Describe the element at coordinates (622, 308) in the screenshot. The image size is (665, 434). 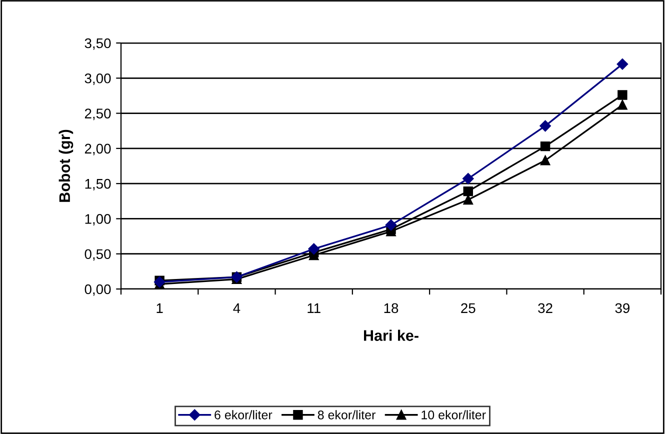
I see `x-tick-label: 39` at that location.